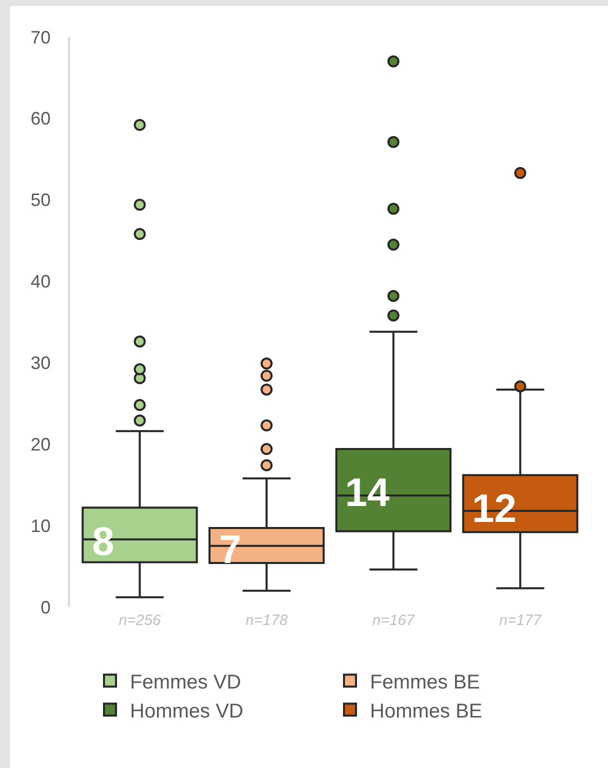 The height and width of the screenshot is (768, 608). Describe the element at coordinates (426, 711) in the screenshot. I see `legend-label: Hommes BE` at that location.